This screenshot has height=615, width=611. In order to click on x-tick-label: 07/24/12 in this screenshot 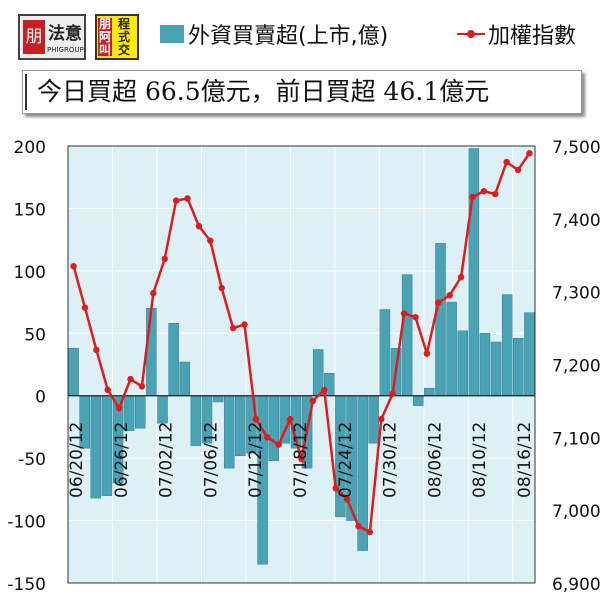, I will do `click(346, 460)`.